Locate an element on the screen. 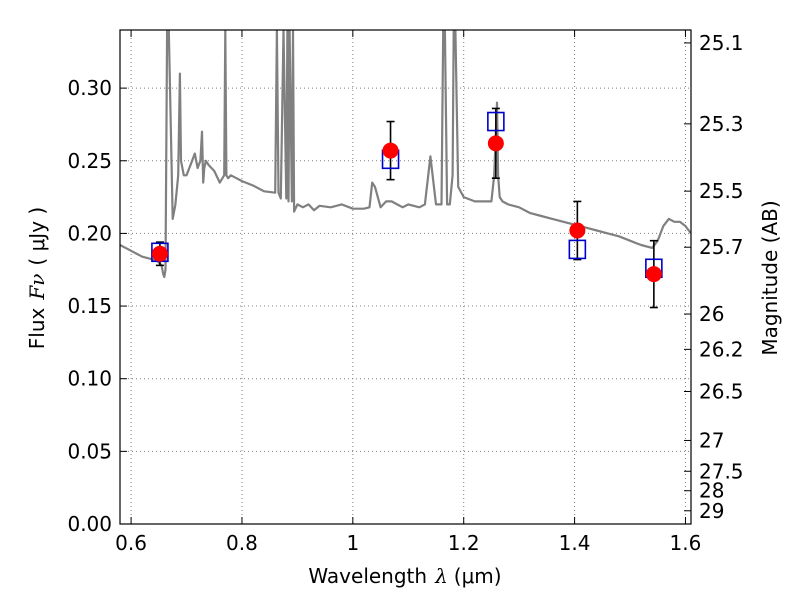 The image size is (800, 600). y-tick-label: 0.10 is located at coordinates (89, 379).